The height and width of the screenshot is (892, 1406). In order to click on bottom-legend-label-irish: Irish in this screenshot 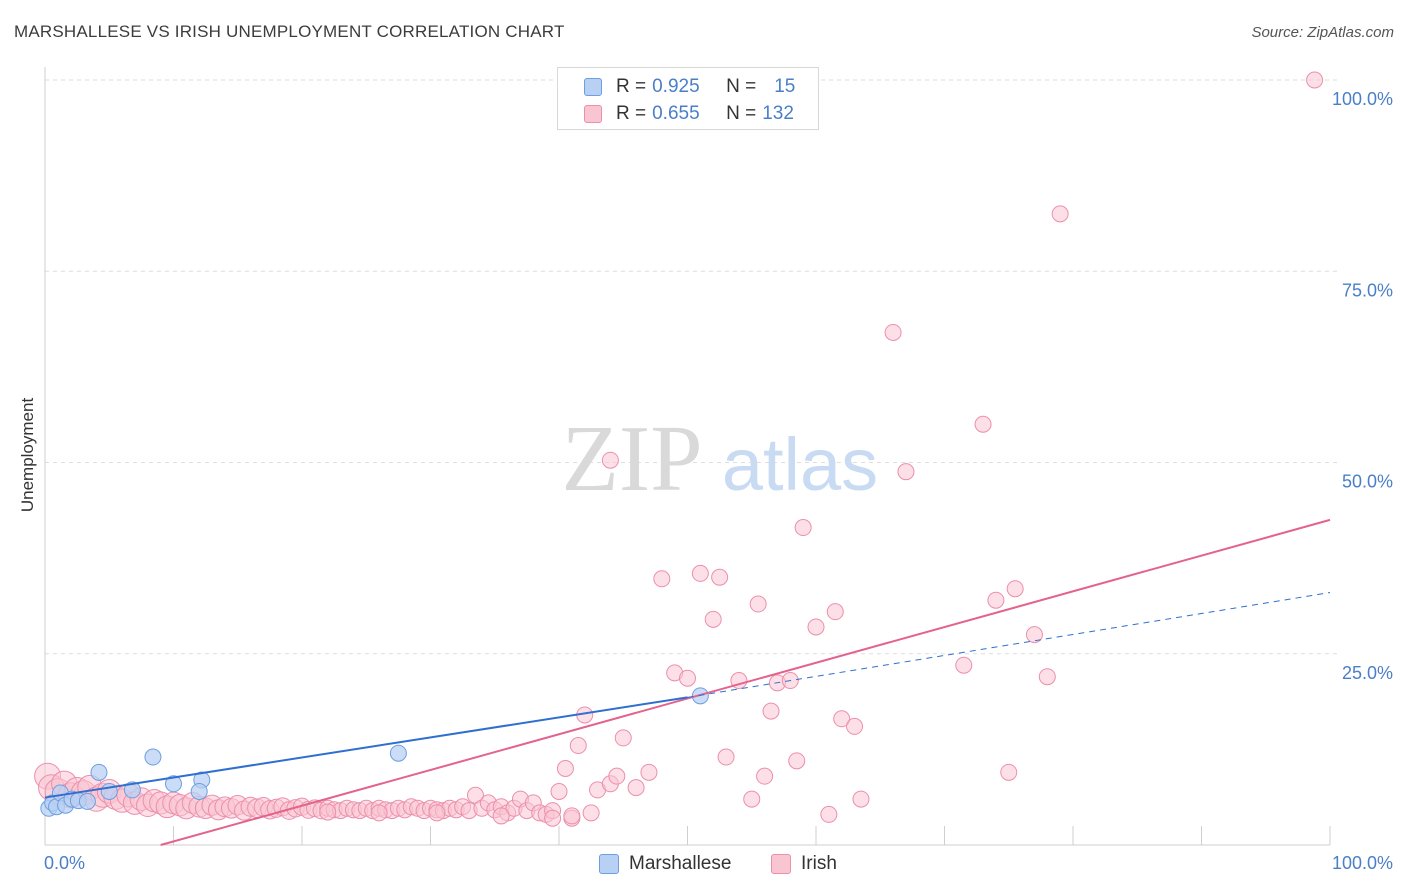, I will do `click(819, 863)`.